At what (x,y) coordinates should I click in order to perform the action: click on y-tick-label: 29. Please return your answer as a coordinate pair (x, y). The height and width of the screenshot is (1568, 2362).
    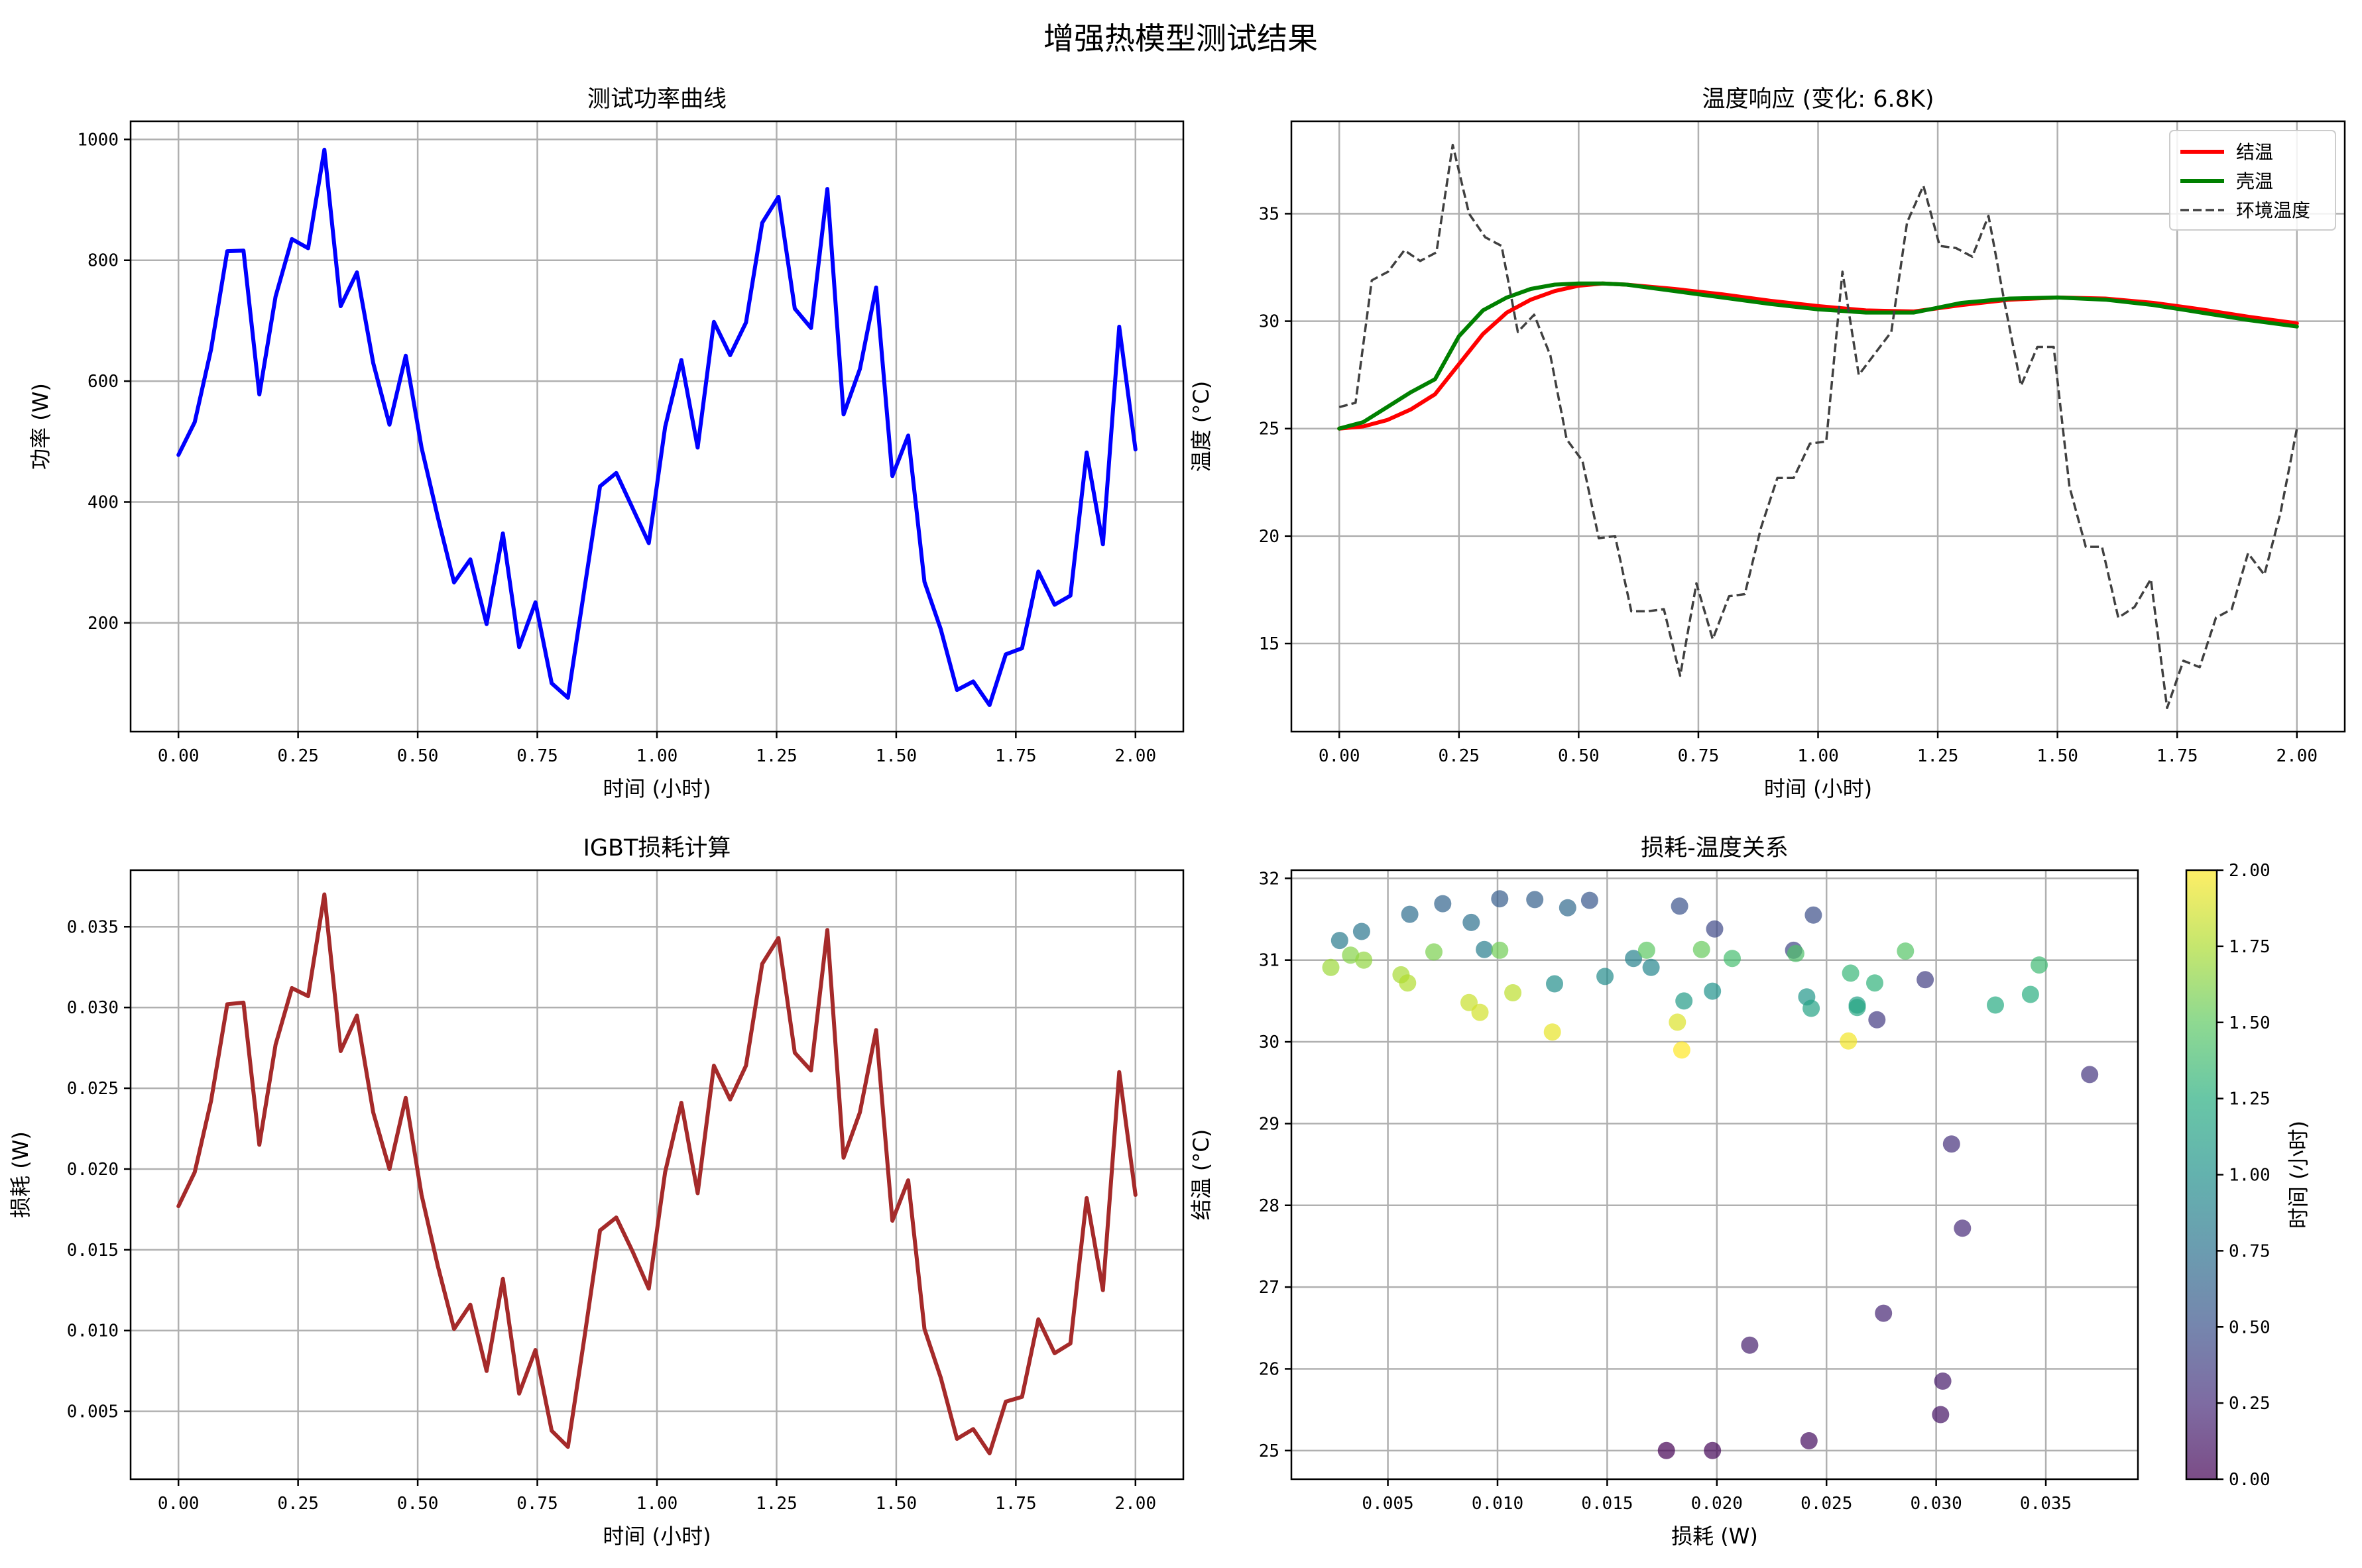
    Looking at the image, I should click on (1269, 1124).